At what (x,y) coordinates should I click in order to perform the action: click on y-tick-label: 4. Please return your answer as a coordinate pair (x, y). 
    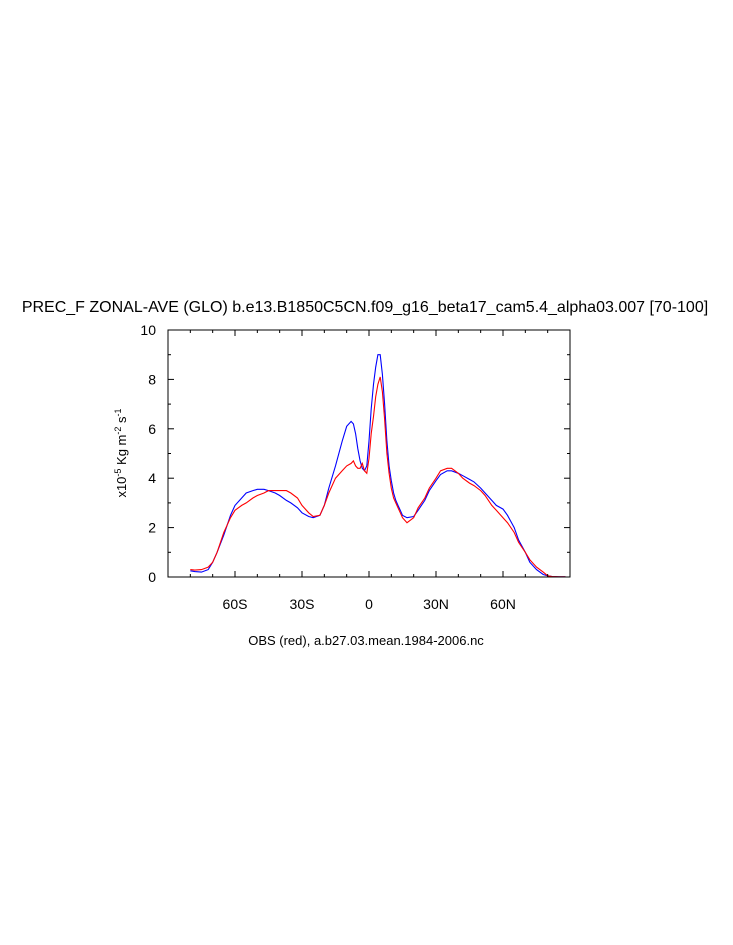
    Looking at the image, I should click on (152, 478).